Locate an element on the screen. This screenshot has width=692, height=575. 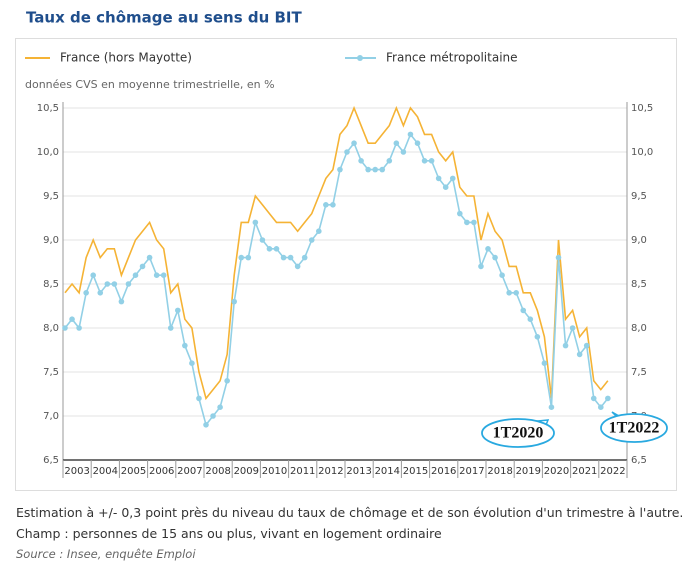
x-tick-label: 2008 is located at coordinates (217, 471).